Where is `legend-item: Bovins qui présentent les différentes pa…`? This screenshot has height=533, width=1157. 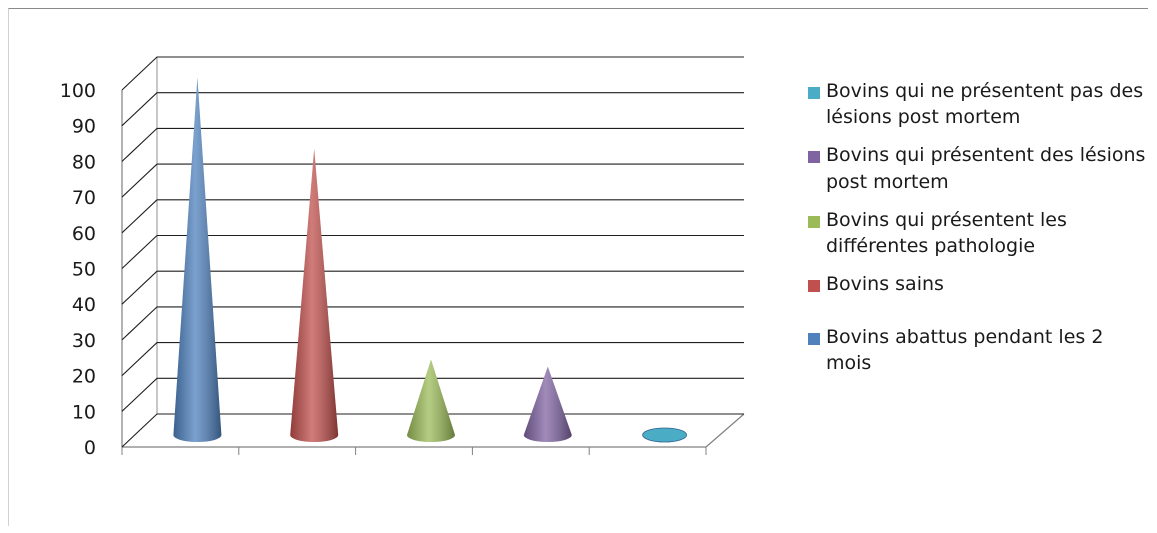
legend-item: Bovins qui présentent les différentes pa… is located at coordinates (978, 233).